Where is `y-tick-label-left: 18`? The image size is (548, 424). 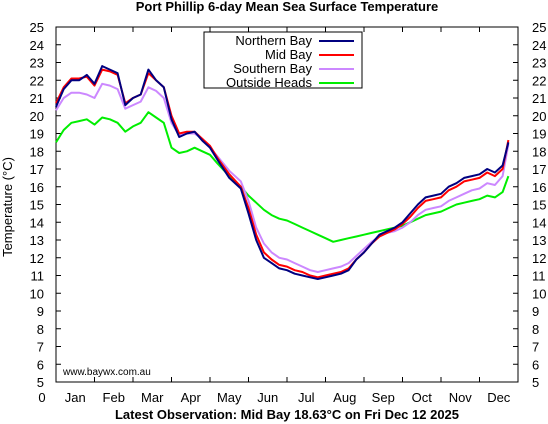
y-tick-label-left: 18 is located at coordinates (37, 151).